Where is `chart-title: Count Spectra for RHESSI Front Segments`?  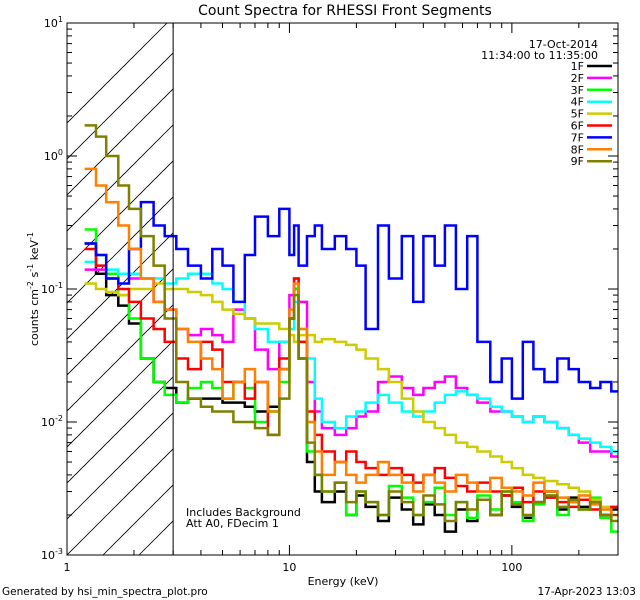
chart-title: Count Spectra for RHESSI Front Segments is located at coordinates (345, 11).